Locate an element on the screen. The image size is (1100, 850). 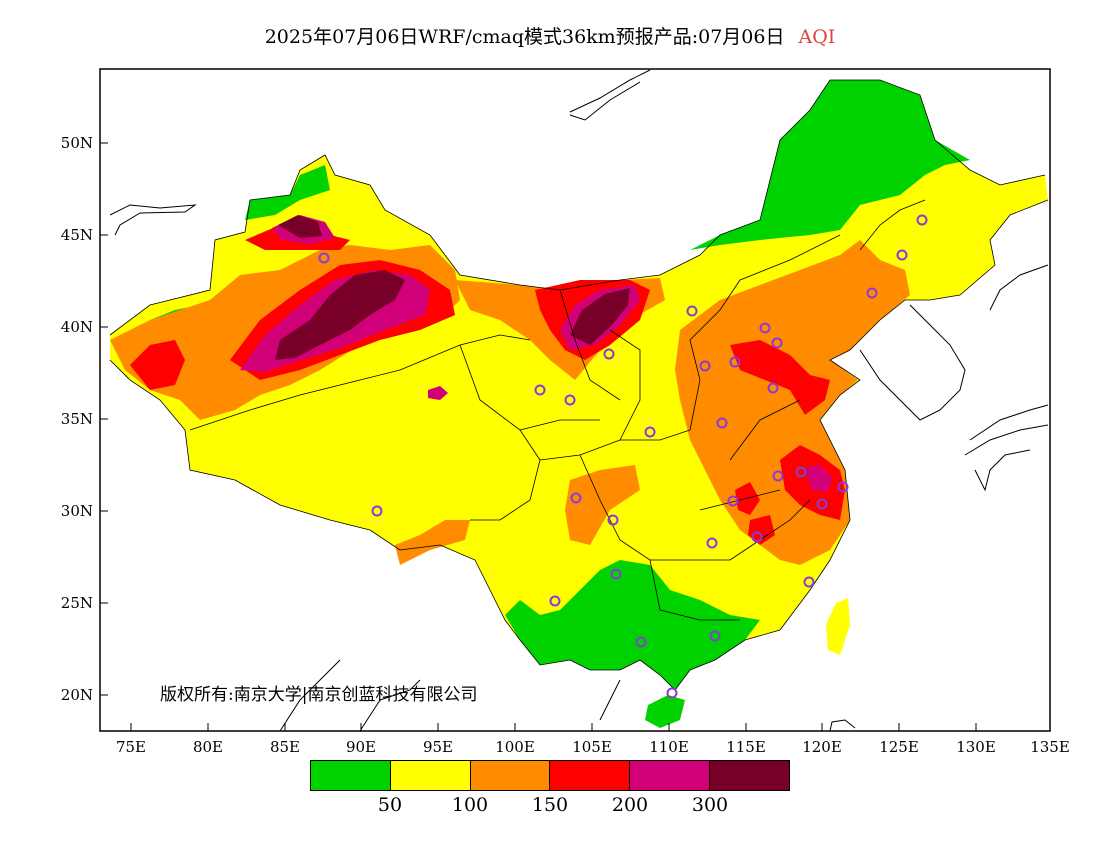
lat-label: 30N is located at coordinates (77, 511).